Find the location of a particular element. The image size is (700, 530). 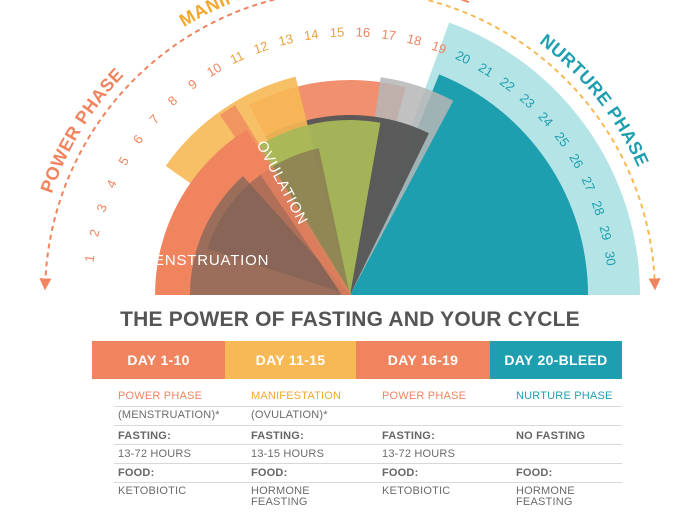

day-number: 9 is located at coordinates (192, 84).